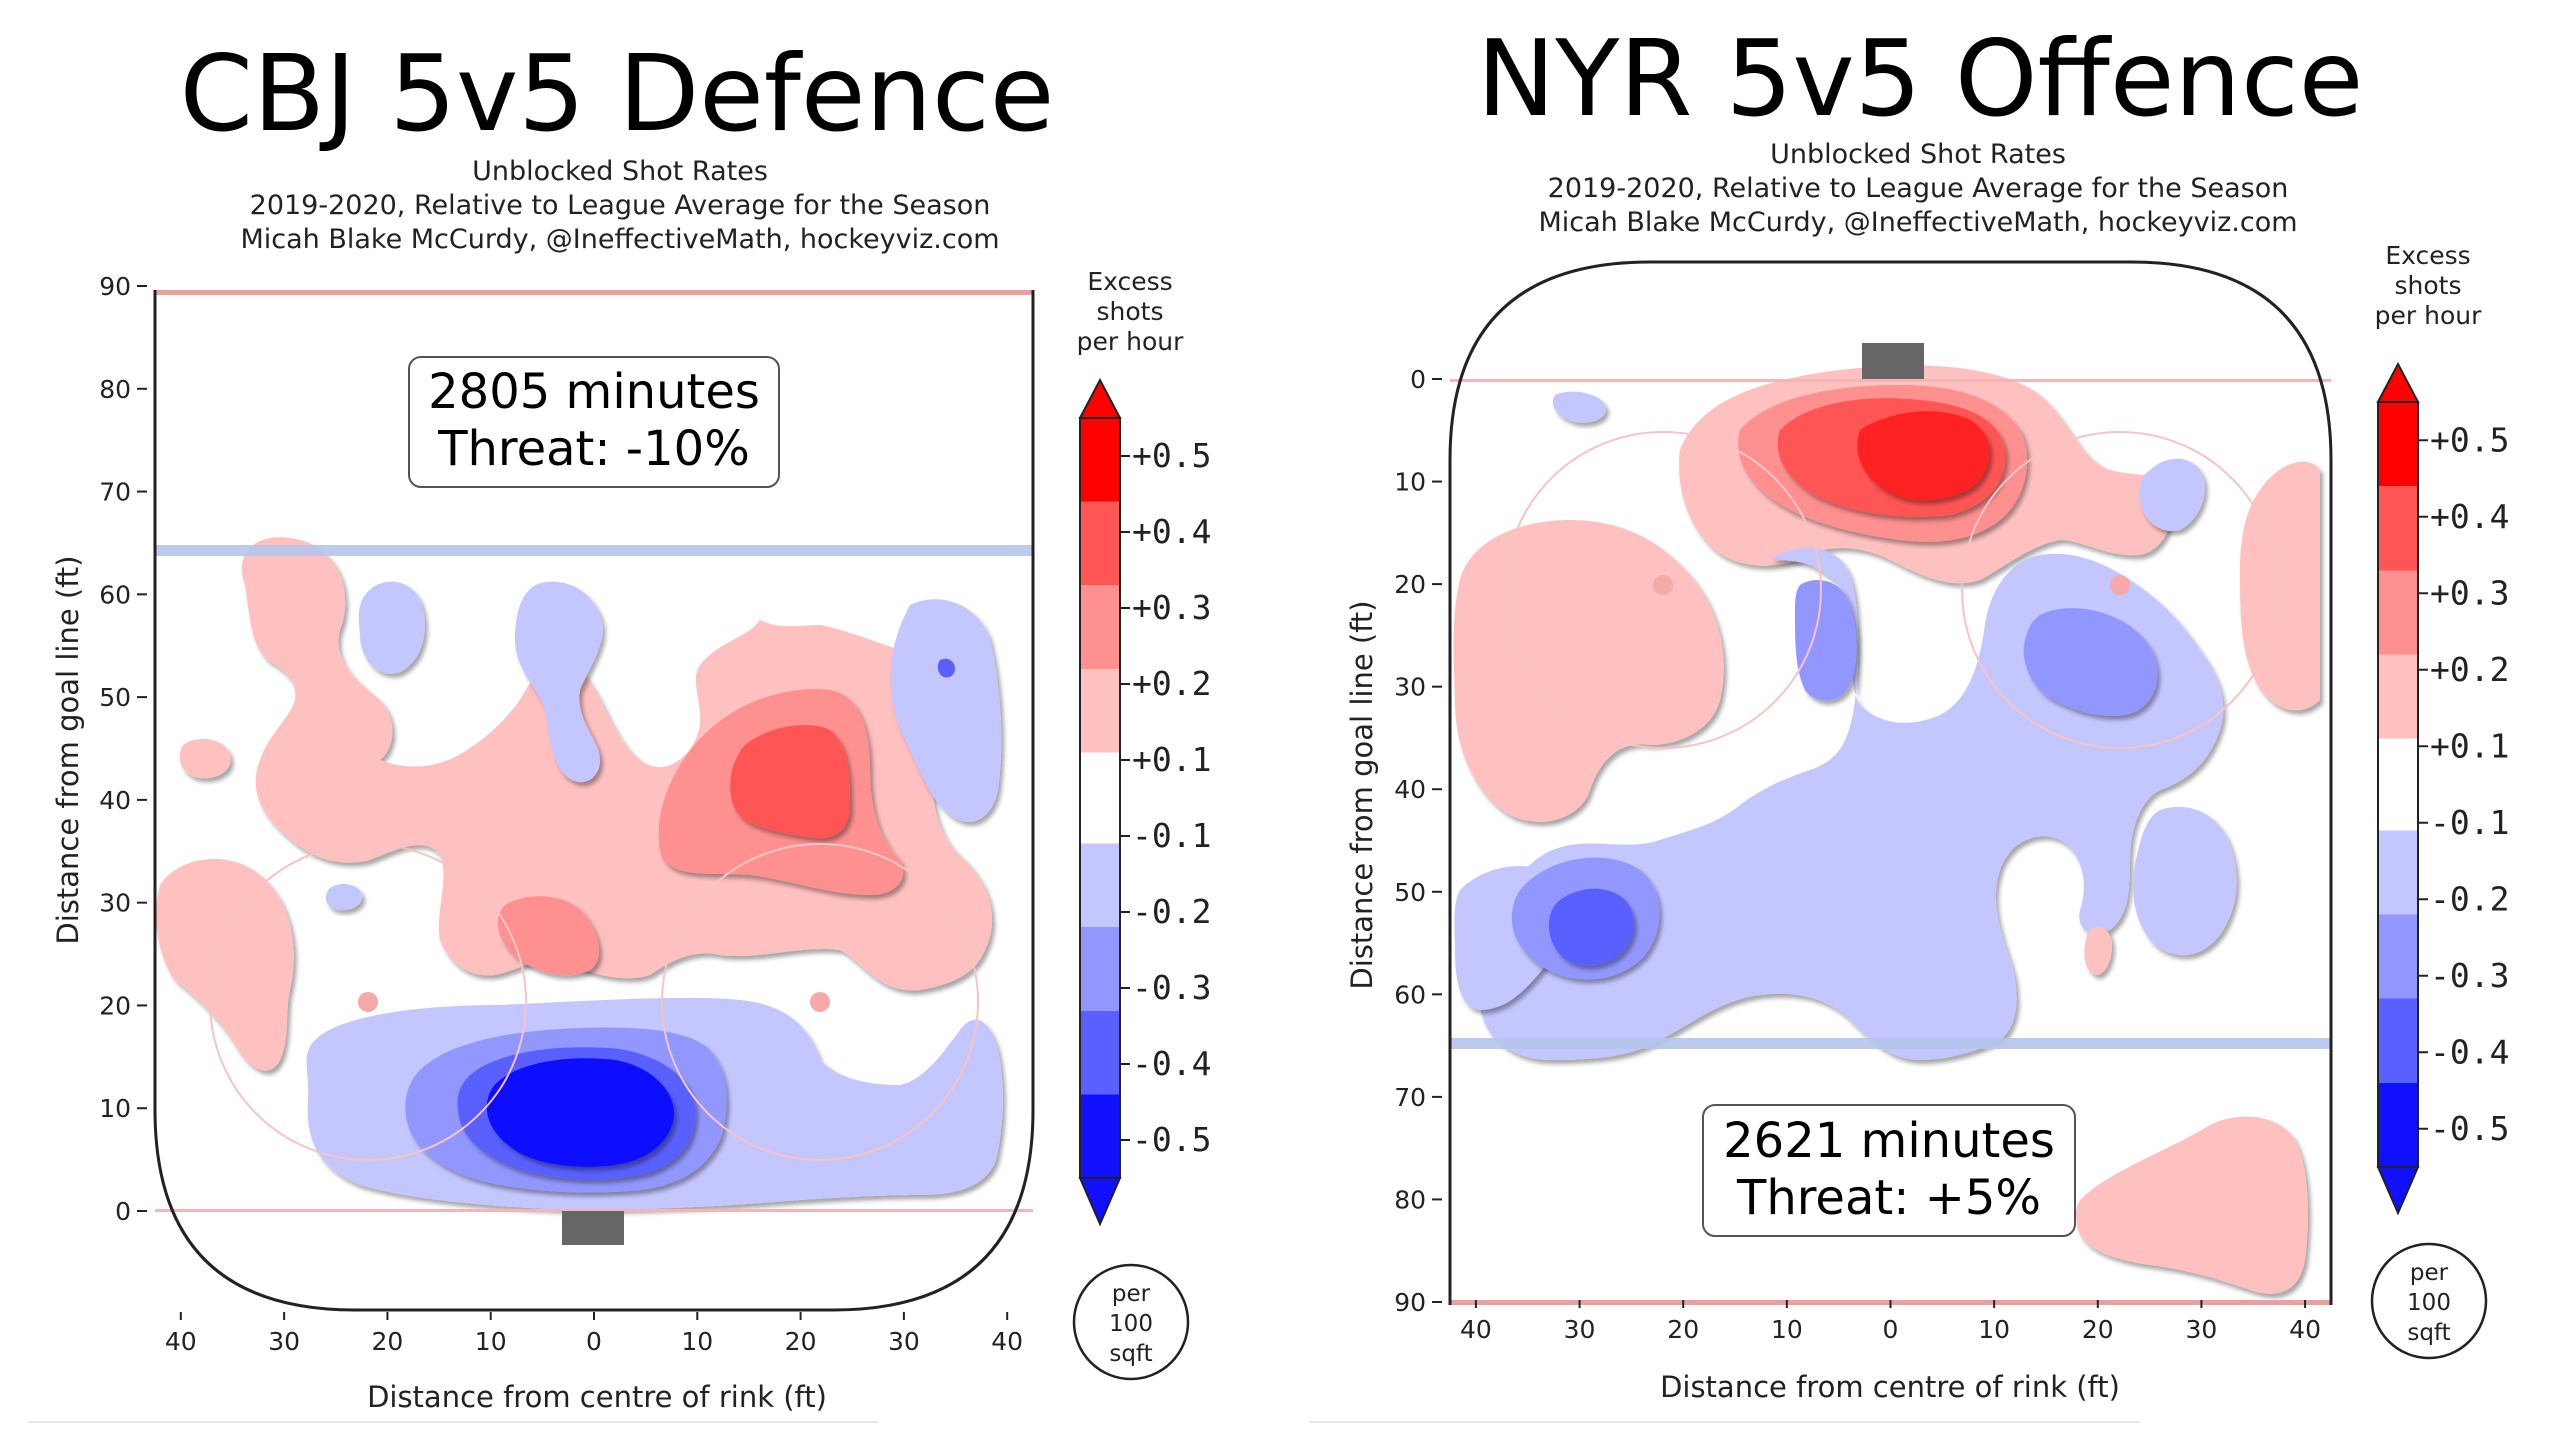 The width and height of the screenshot is (2560, 1439). What do you see at coordinates (115, 492) in the screenshot?
I see `y-tick-label: 70` at bounding box center [115, 492].